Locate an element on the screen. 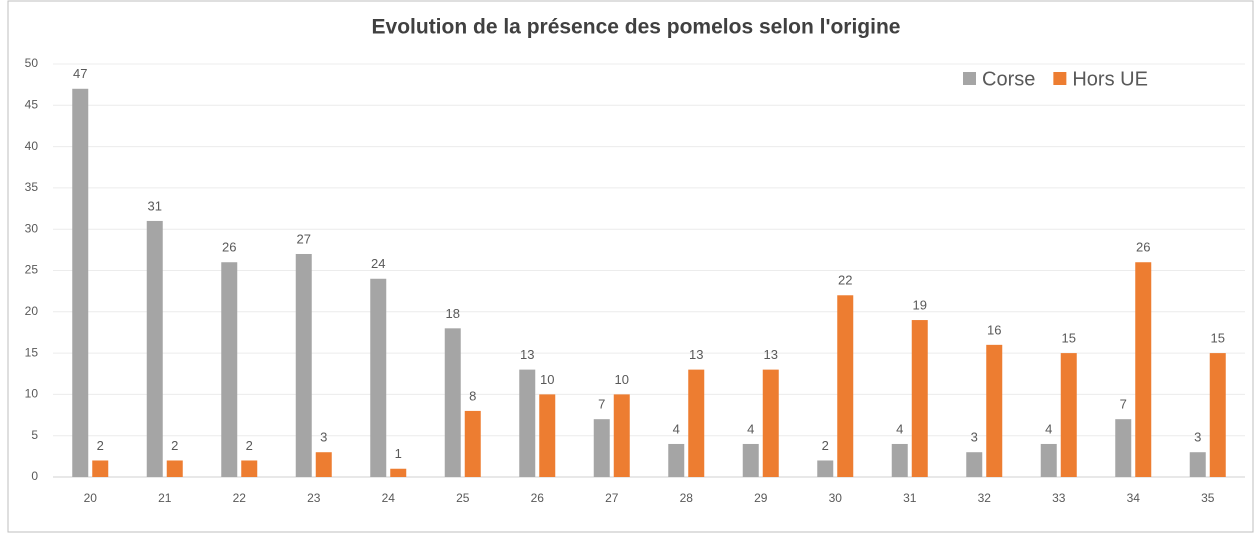 This screenshot has width=1254, height=533. x-tick-label: 34 is located at coordinates (1134, 498).